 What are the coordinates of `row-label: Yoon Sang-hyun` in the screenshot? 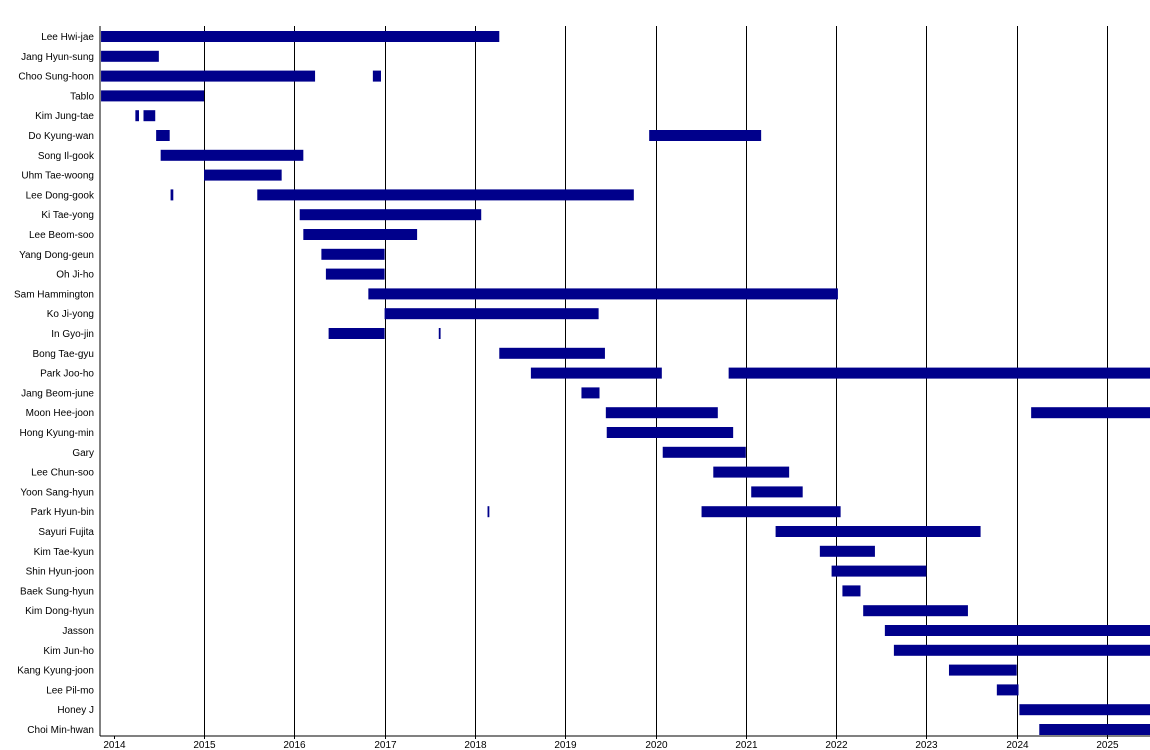 It's located at (57, 492).